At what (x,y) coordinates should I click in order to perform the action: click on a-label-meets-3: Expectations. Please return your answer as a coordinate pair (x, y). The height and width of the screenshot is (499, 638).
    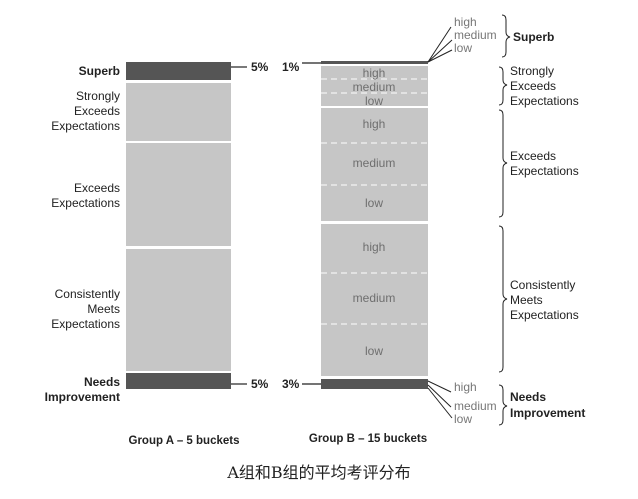
    Looking at the image, I should click on (85, 324).